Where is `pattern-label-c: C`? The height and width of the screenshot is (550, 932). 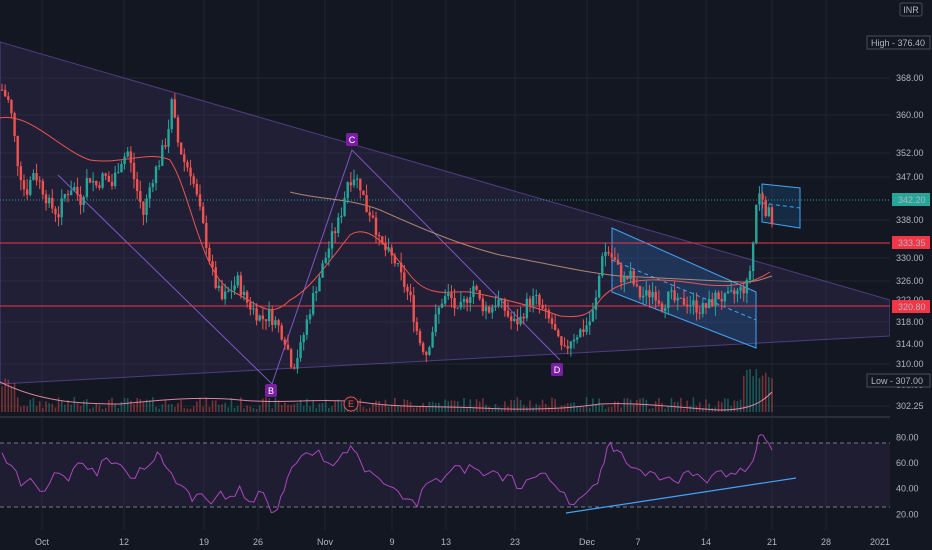 pattern-label-c: C is located at coordinates (352, 139).